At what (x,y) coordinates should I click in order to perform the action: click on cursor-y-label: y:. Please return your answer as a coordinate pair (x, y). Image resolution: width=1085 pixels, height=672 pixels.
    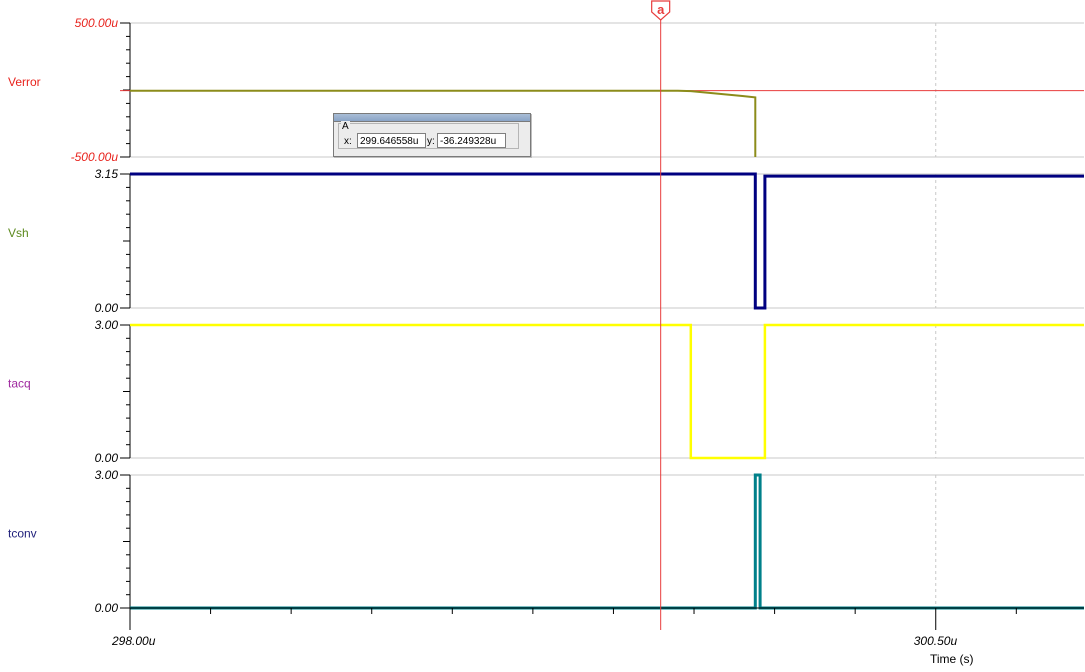
    Looking at the image, I should click on (431, 141).